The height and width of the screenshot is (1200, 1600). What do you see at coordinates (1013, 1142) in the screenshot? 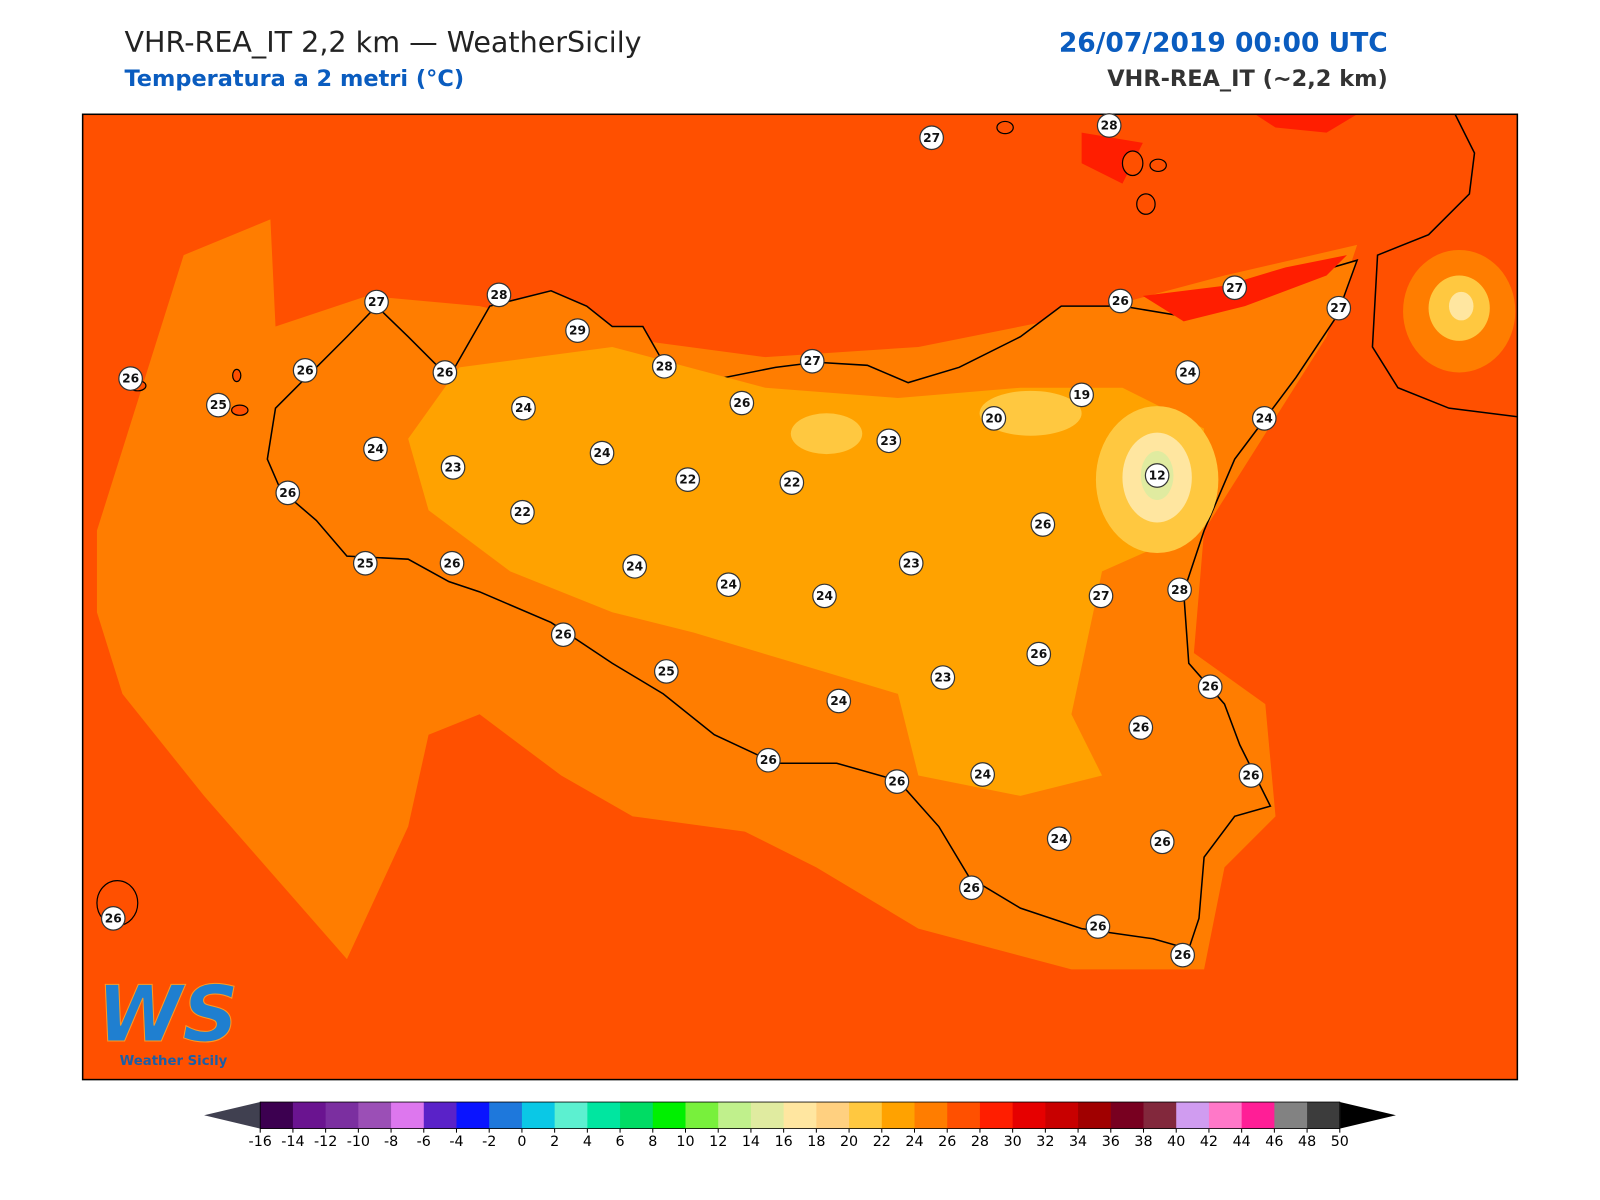
I see `colorbar-tick-label: 30` at bounding box center [1013, 1142].